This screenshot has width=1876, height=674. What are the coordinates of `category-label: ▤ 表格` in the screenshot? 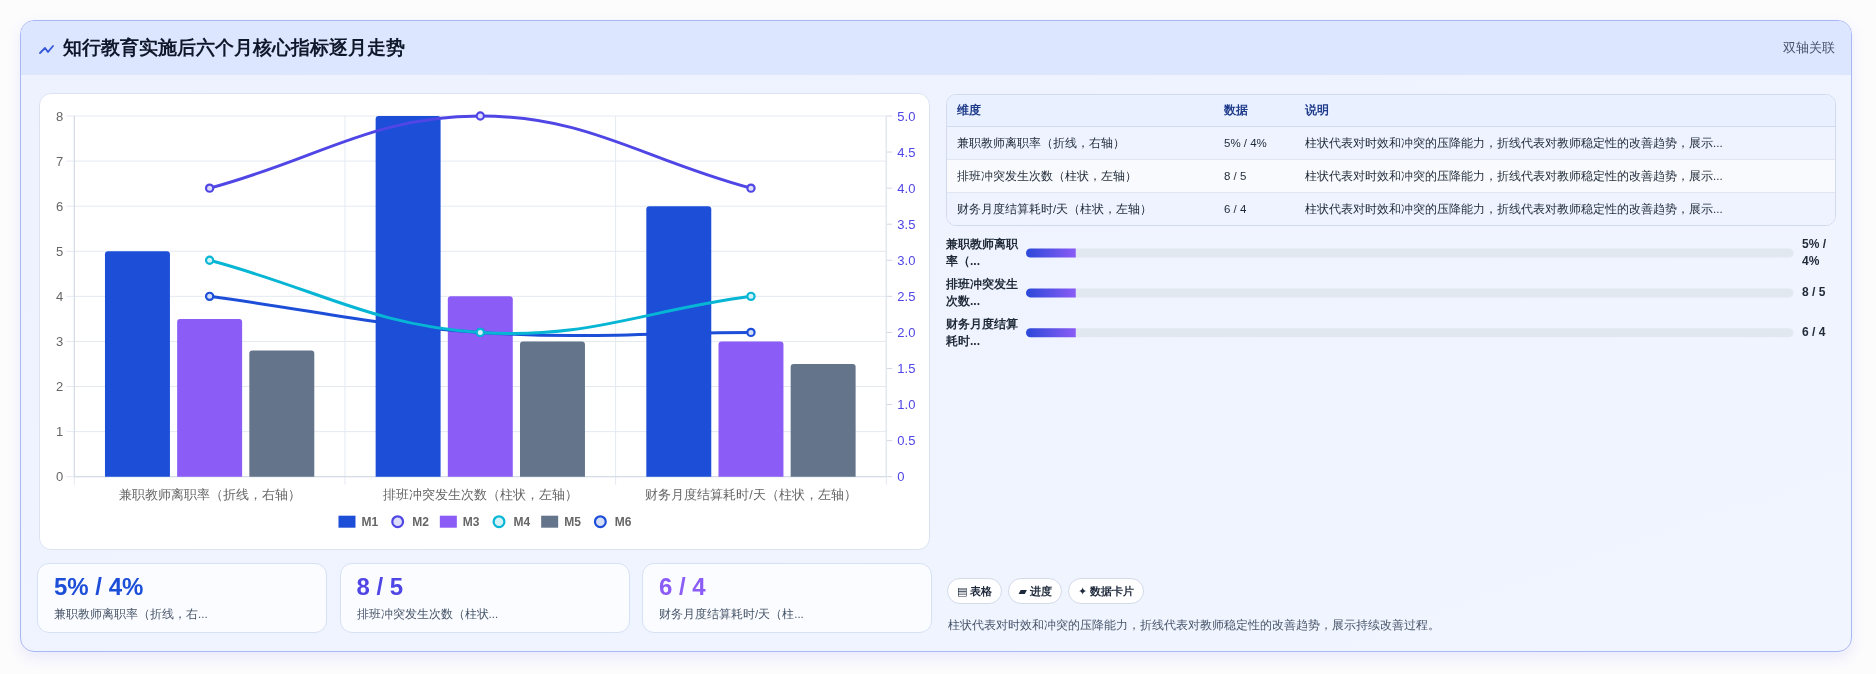 It's located at (975, 591).